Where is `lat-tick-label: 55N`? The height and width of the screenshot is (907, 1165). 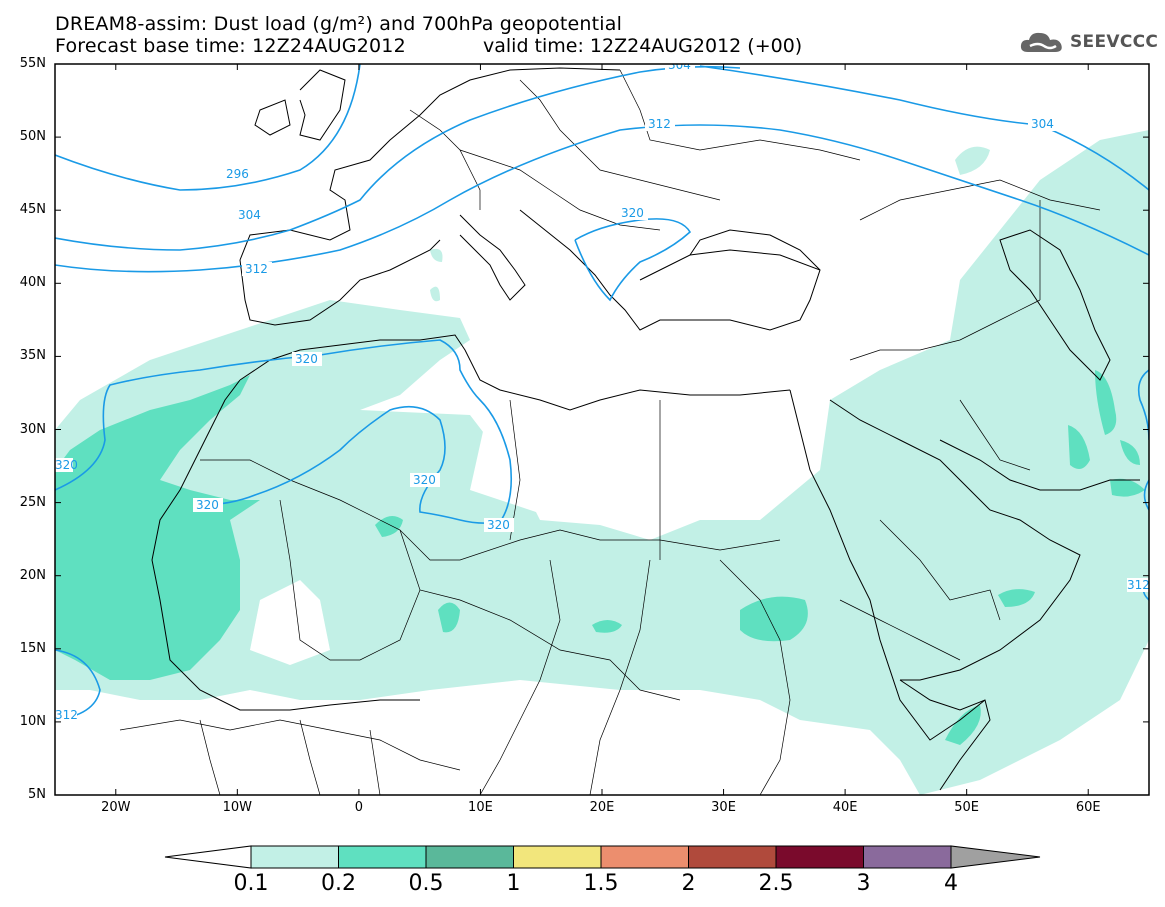
lat-tick-label: 55N is located at coordinates (32, 63).